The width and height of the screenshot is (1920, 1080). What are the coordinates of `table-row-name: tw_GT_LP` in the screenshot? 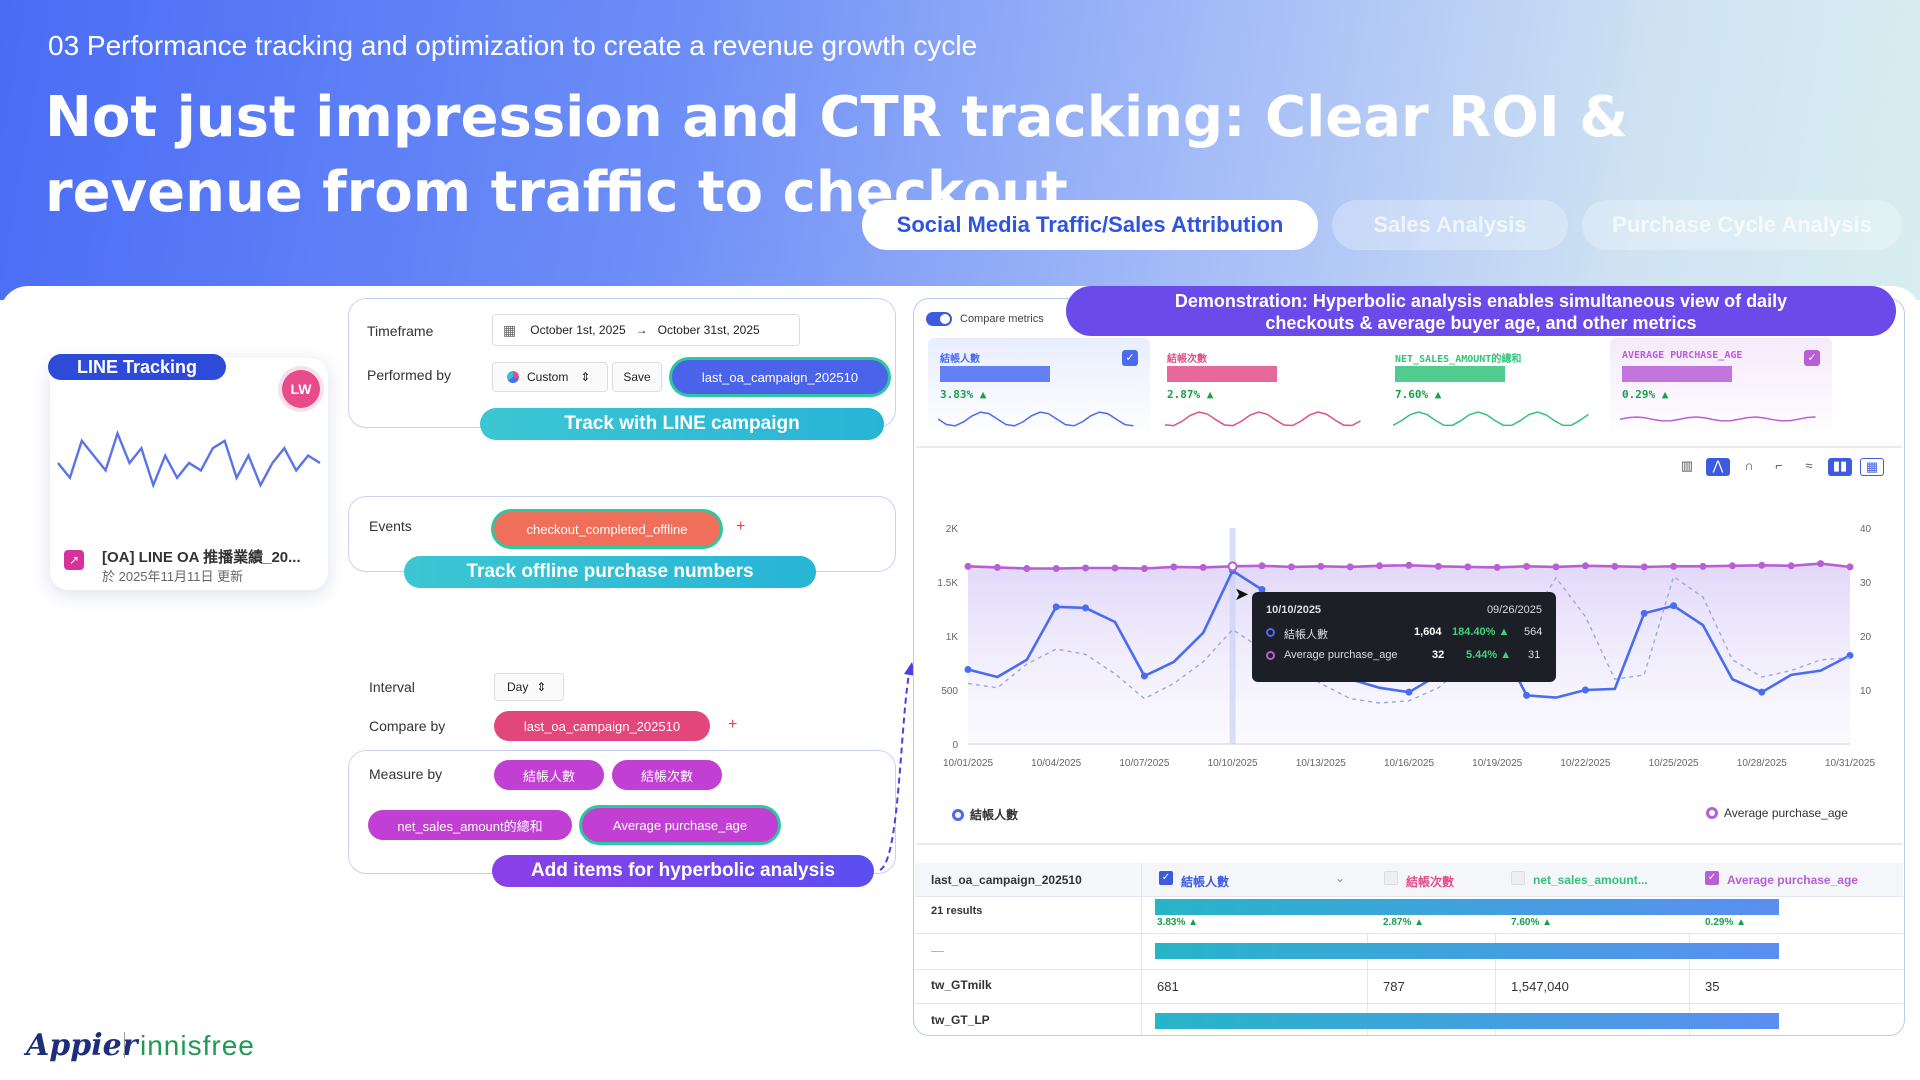 It's located at (960, 1020).